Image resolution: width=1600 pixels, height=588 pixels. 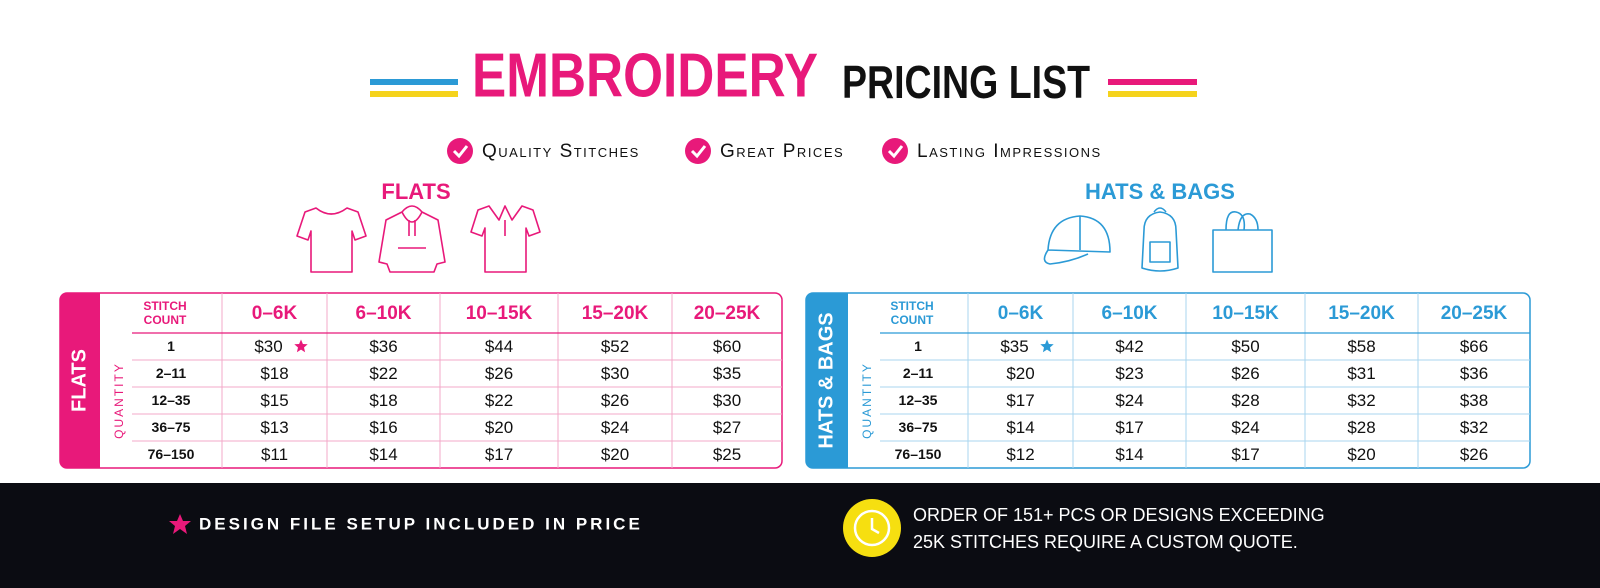 What do you see at coordinates (727, 346) in the screenshot?
I see `price: $60` at bounding box center [727, 346].